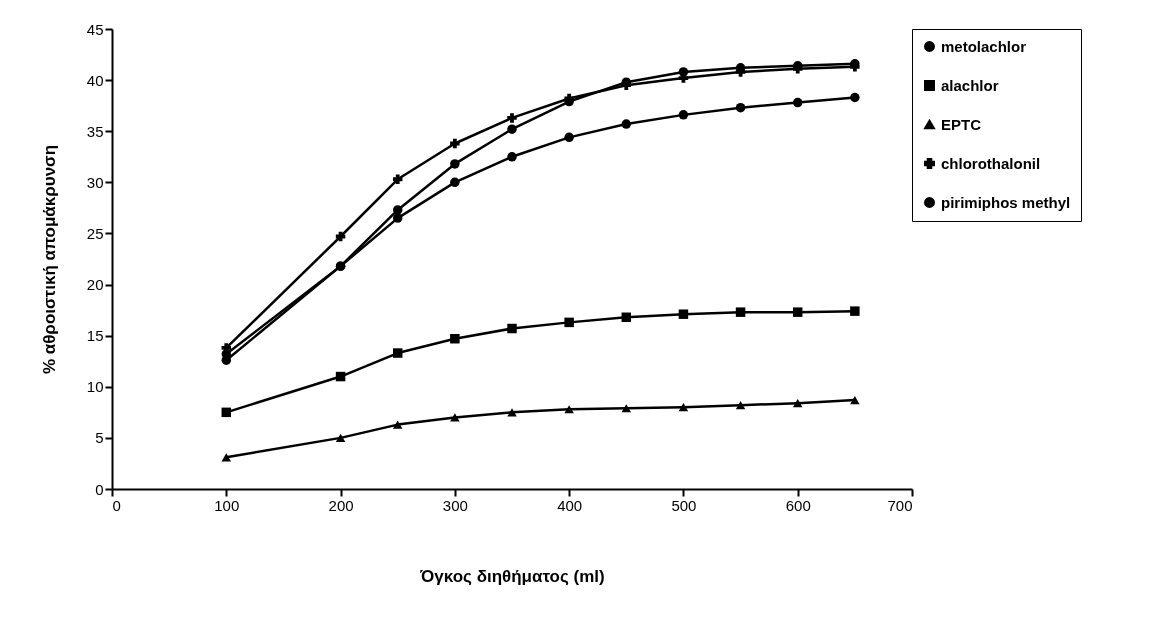 This screenshot has height=641, width=1171. I want to click on legend-label: pirimiphos methyl, so click(1006, 202).